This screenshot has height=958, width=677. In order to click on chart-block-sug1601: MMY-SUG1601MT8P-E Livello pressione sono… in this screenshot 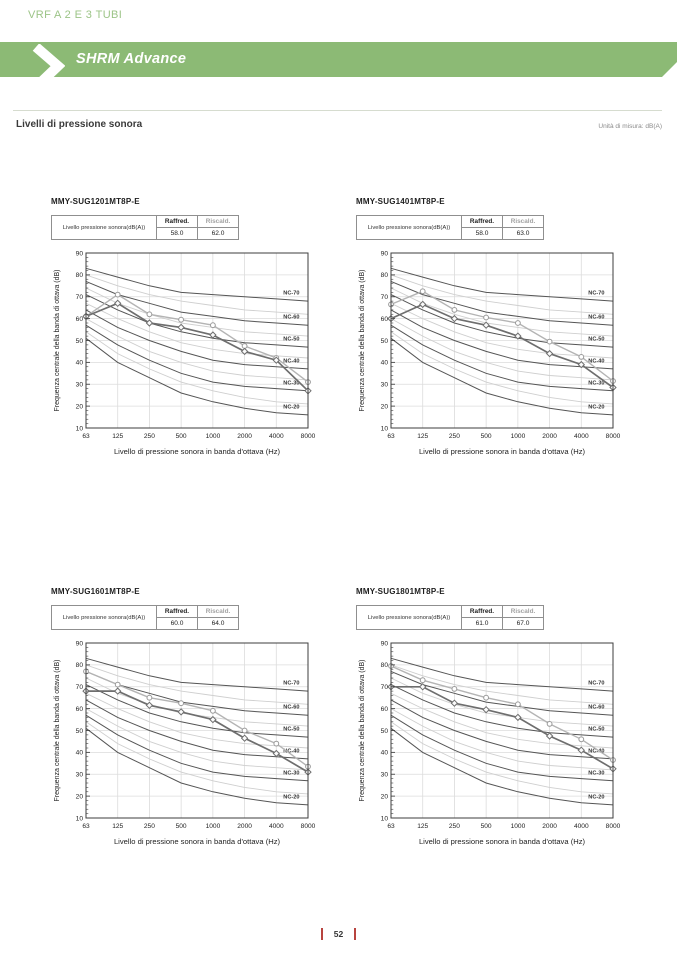, I will do `click(200, 718)`.